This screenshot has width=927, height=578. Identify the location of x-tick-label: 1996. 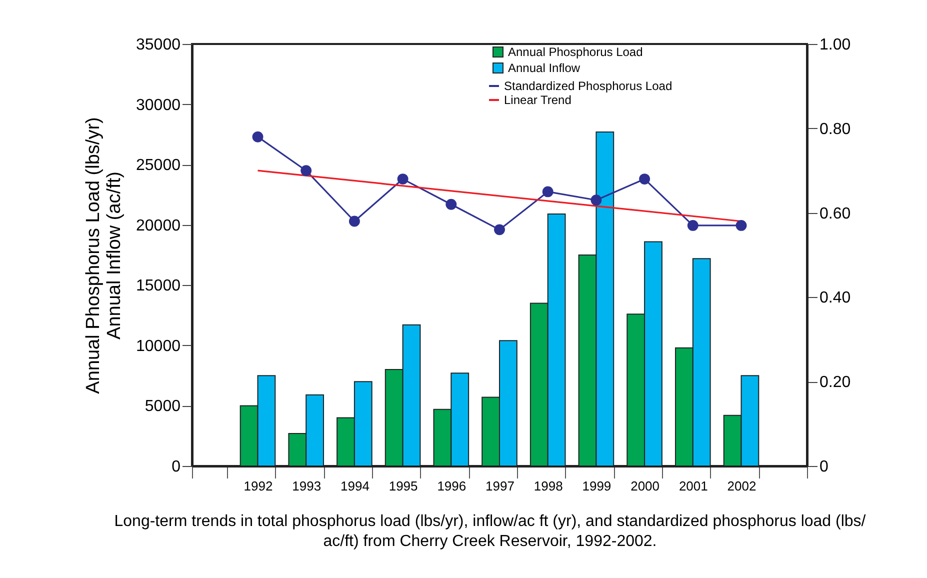
(451, 486).